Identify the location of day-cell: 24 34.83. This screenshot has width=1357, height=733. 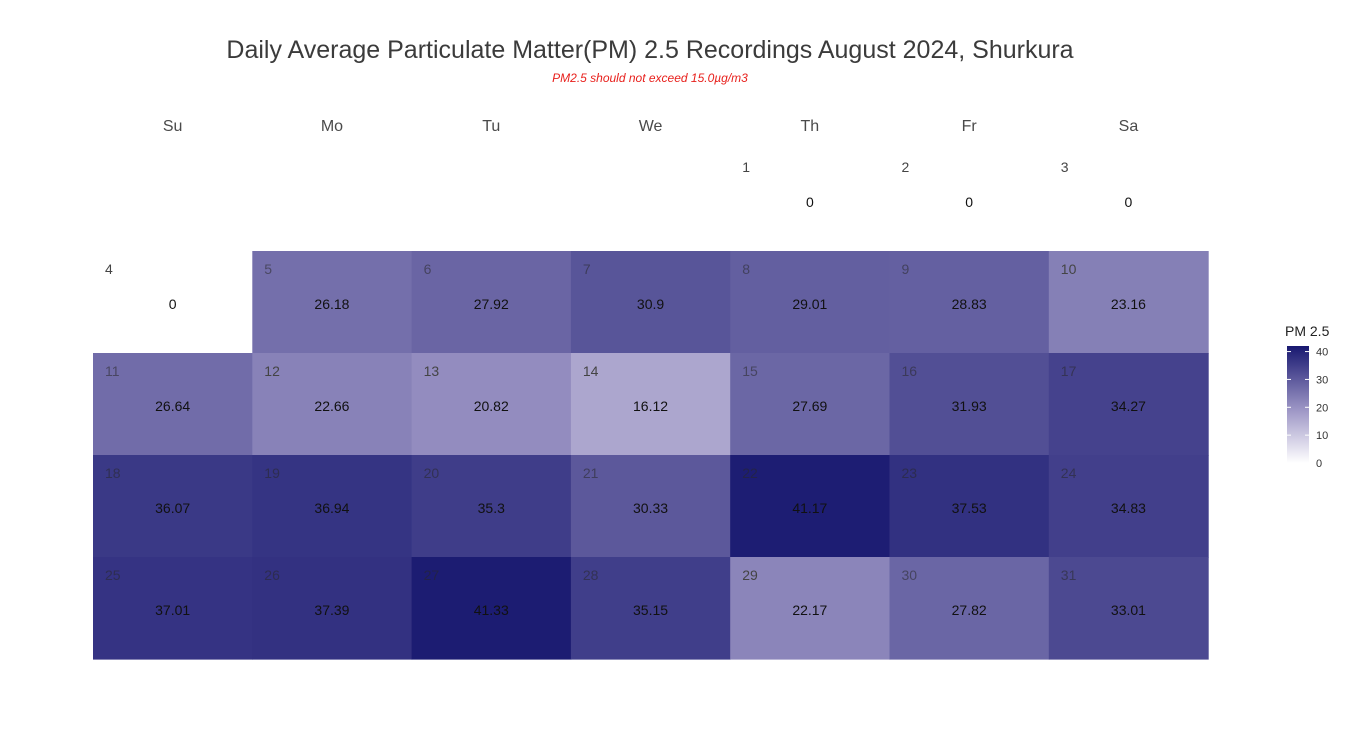
(1128, 506).